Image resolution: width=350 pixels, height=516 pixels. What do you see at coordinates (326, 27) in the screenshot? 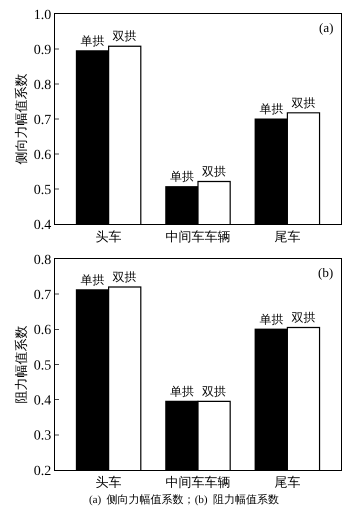
I see `annotation: (a)` at bounding box center [326, 27].